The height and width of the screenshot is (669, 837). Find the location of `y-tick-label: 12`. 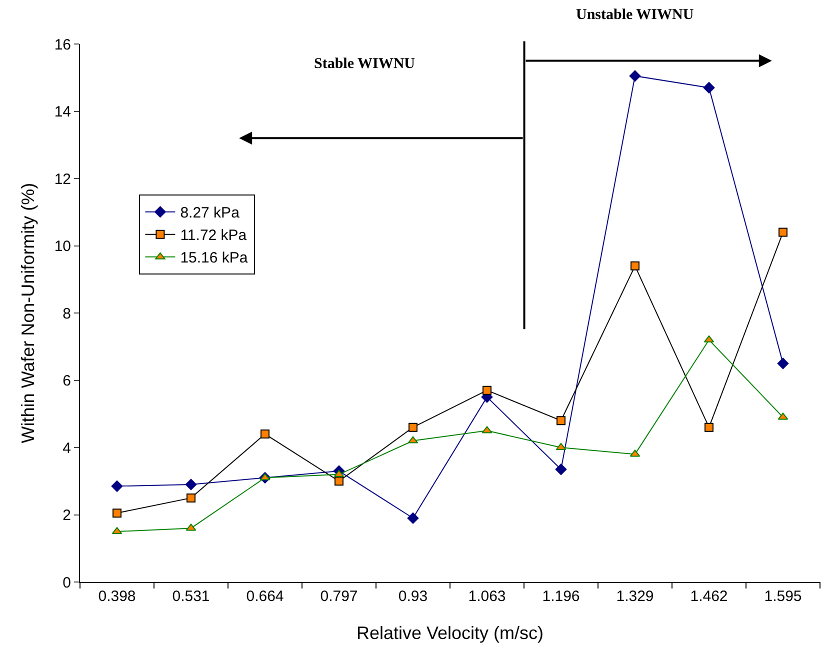

y-tick-label: 12 is located at coordinates (62, 179).